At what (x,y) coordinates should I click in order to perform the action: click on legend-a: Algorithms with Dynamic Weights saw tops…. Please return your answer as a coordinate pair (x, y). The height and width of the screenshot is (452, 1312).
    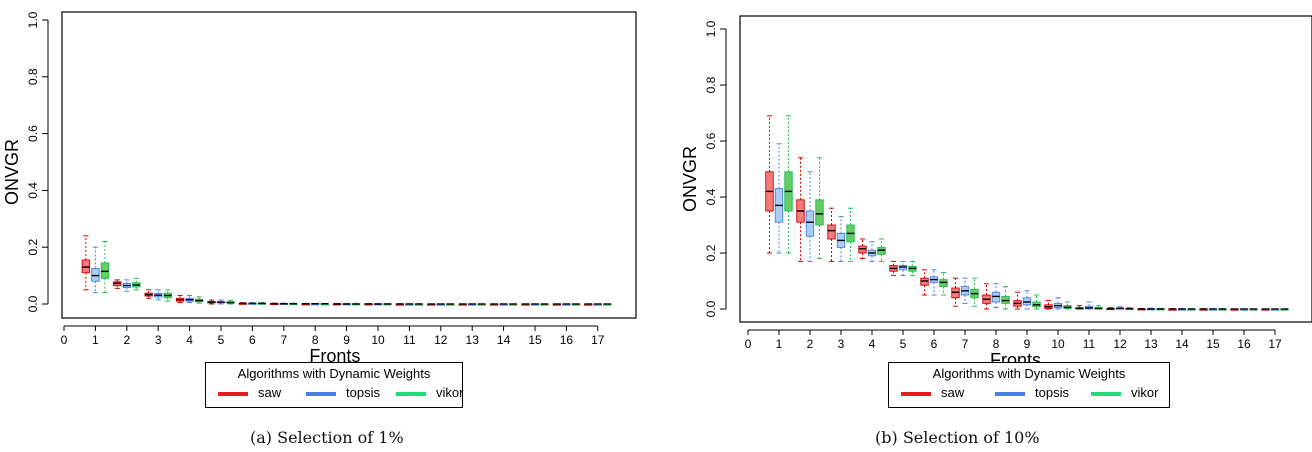
    Looking at the image, I should click on (334, 385).